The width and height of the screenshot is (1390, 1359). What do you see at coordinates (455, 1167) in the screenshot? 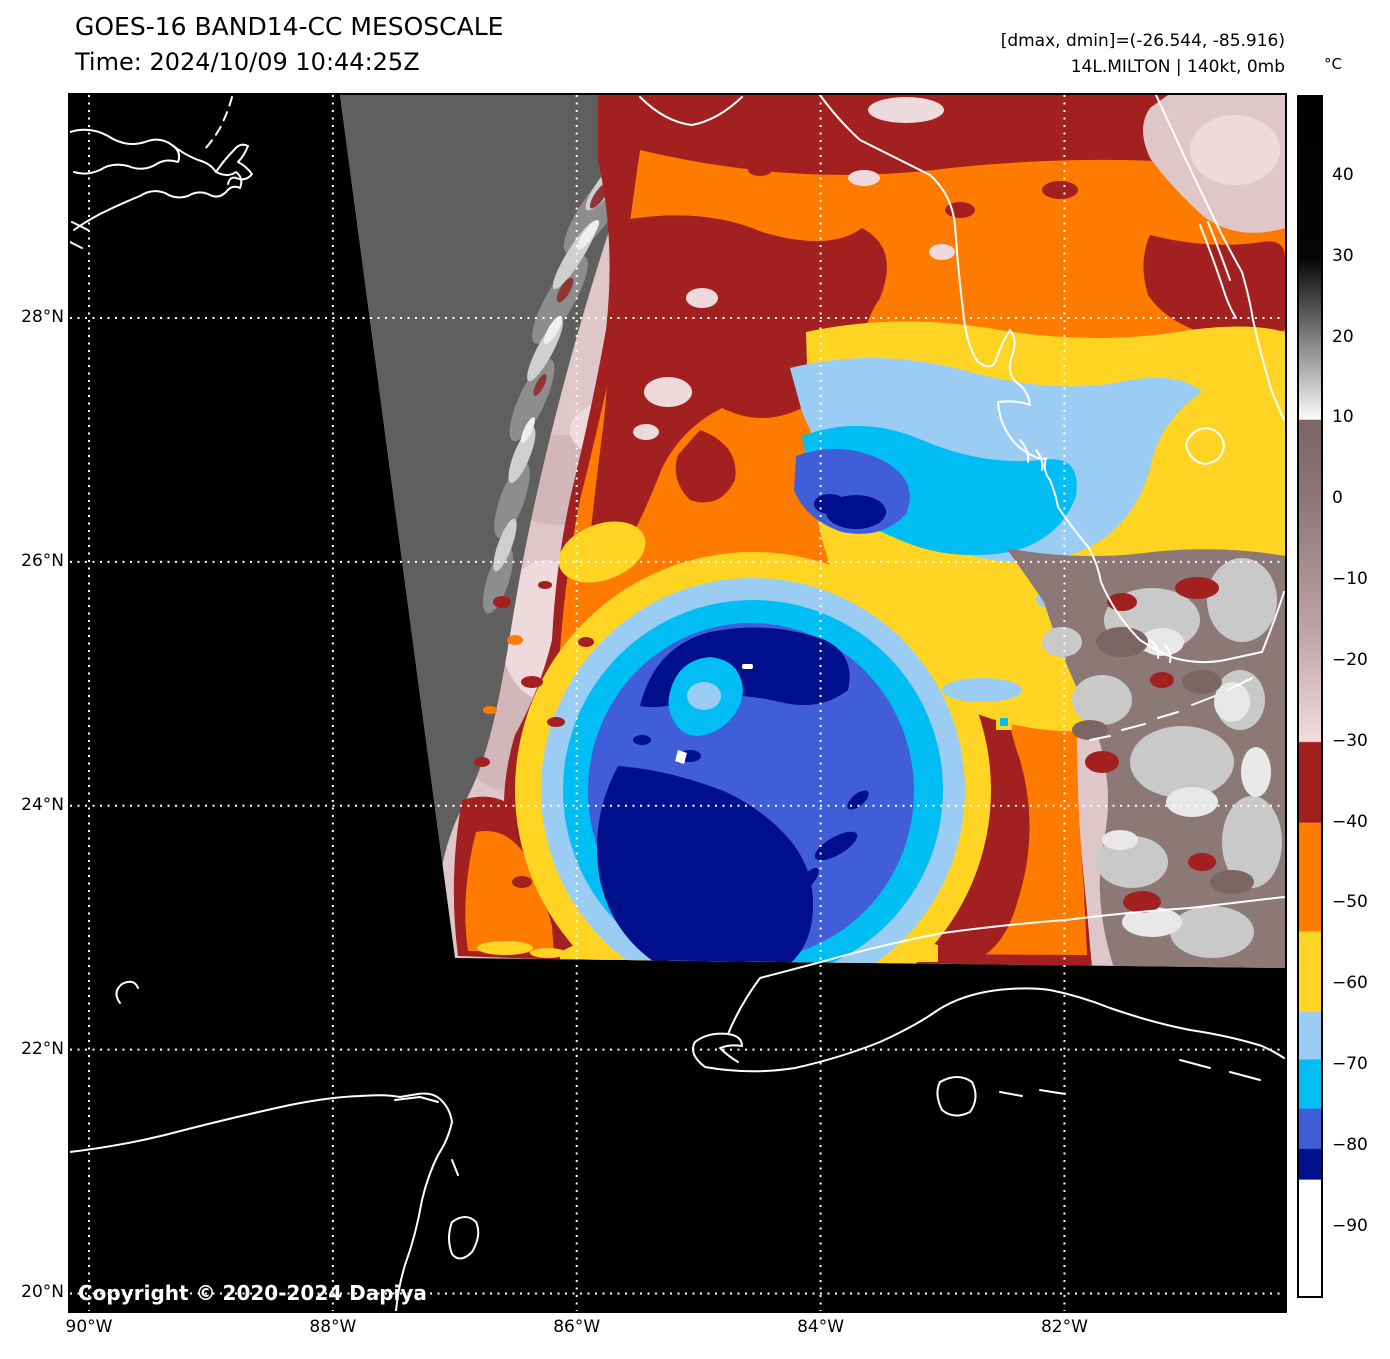
I see `isla-mujeres` at bounding box center [455, 1167].